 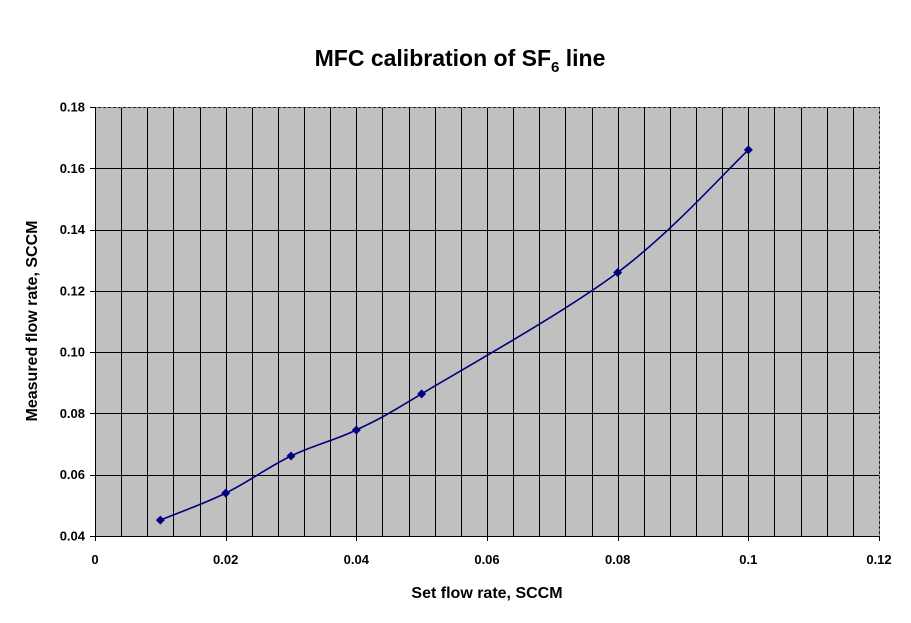 What do you see at coordinates (72, 352) in the screenshot?
I see `y-tick-label: 0.10` at bounding box center [72, 352].